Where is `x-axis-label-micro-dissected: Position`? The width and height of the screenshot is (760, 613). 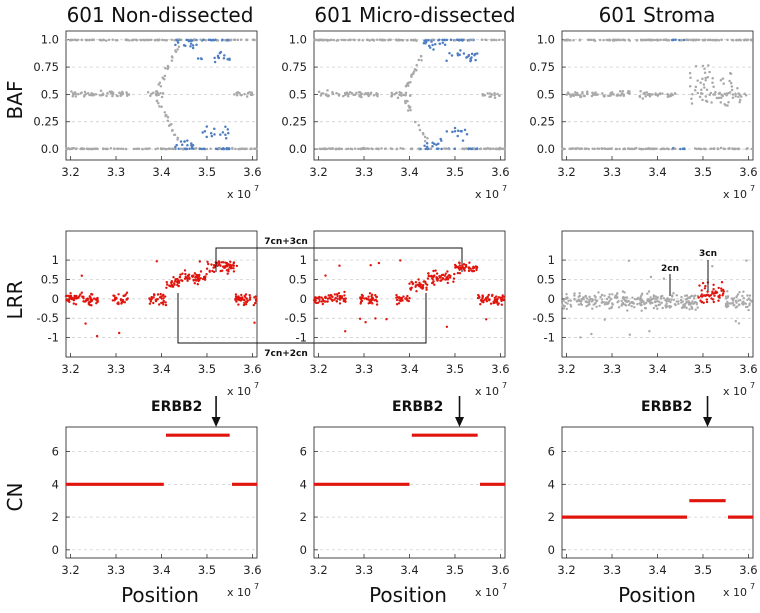
x-axis-label-micro-dissected: Position is located at coordinates (408, 595).